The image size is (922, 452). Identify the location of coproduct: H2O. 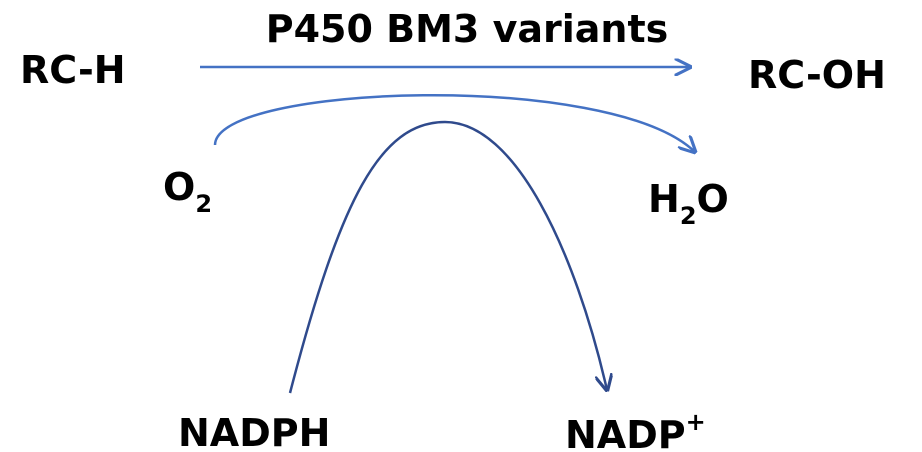
(688, 203).